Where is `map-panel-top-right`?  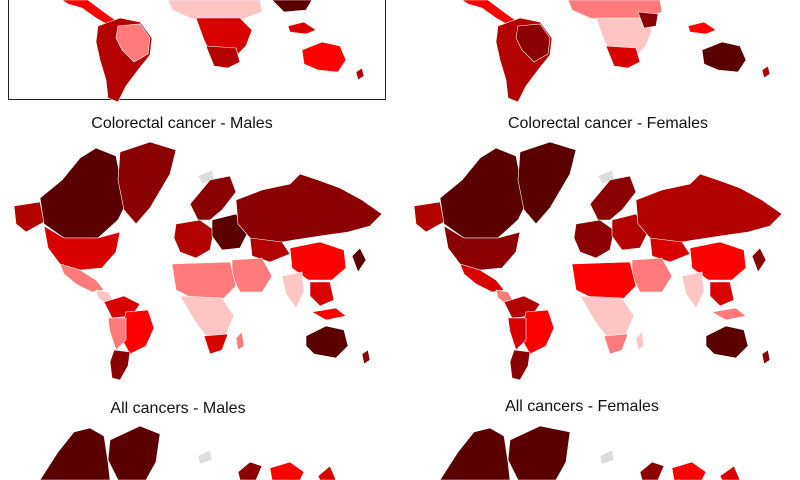 map-panel-top-right is located at coordinates (600, 55).